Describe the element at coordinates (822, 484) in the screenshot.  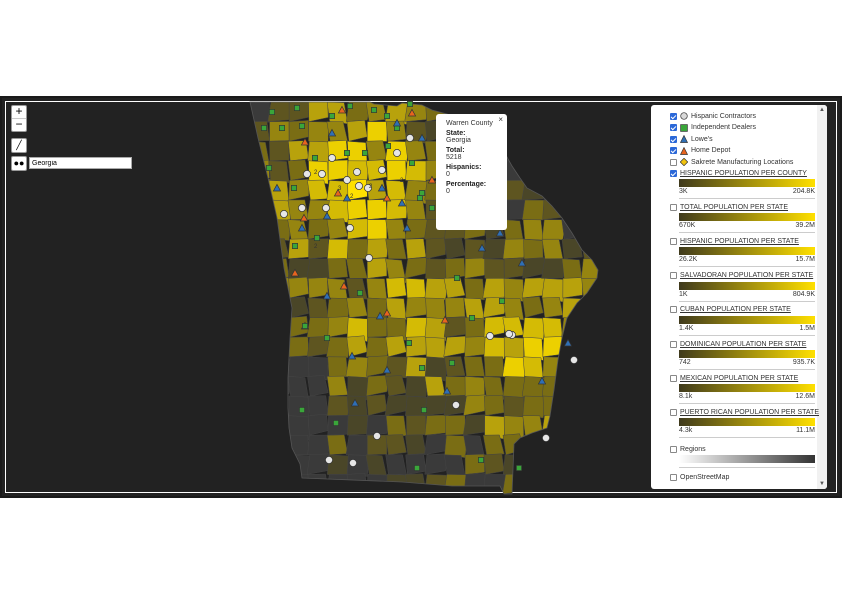
I see `scroll-down-icon: ▼` at that location.